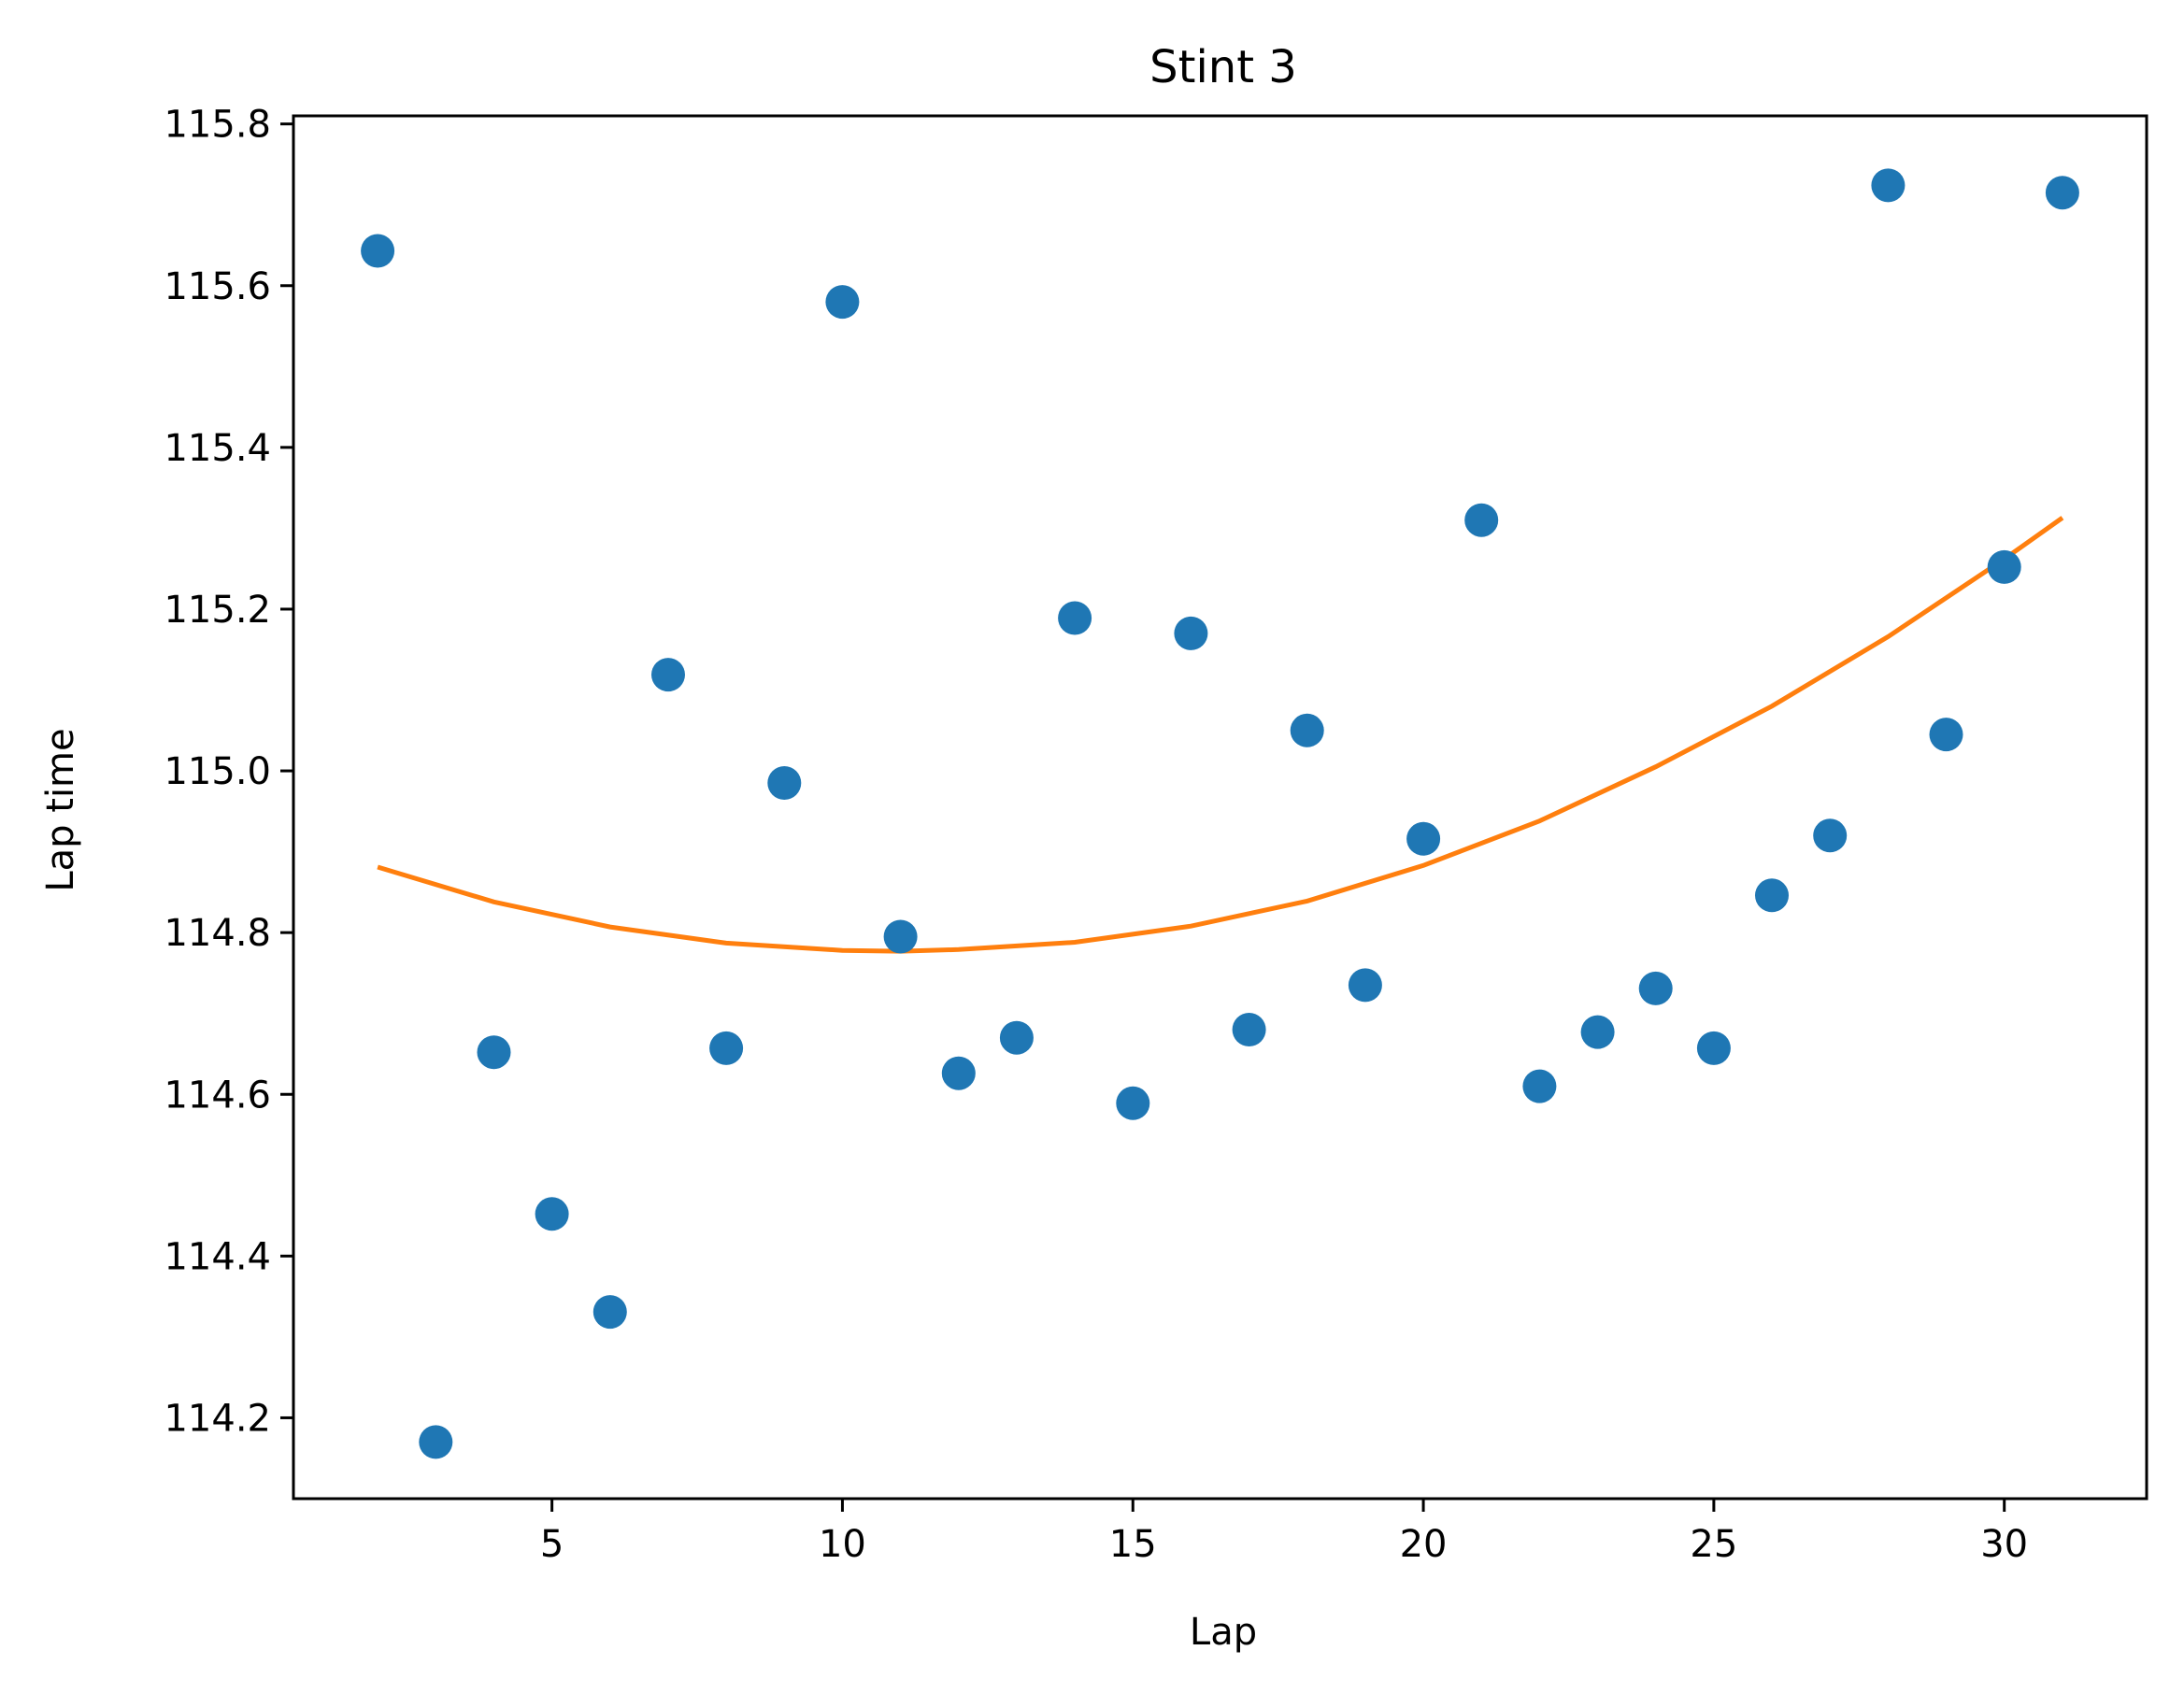 The width and height of the screenshot is (2184, 1693). Describe the element at coordinates (217, 286) in the screenshot. I see `y-tick-label-115.6: 115.6` at that location.